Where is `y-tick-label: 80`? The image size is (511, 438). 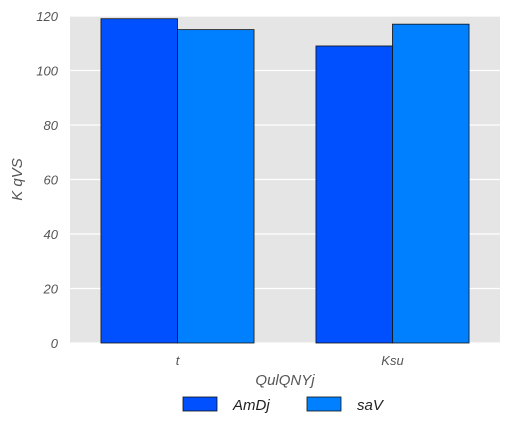 y-tick-label: 80 is located at coordinates (51, 125).